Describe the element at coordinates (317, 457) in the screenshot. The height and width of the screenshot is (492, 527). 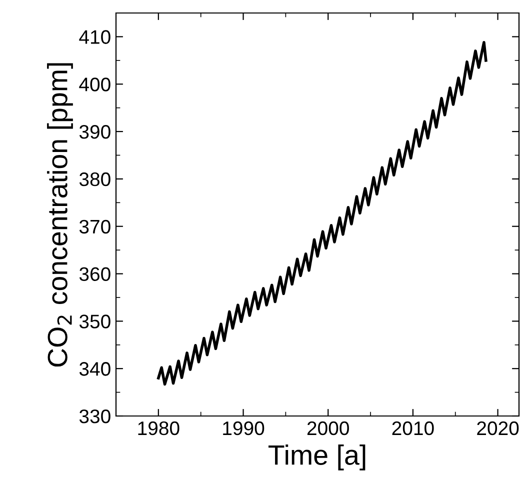
I see `x-axis-title: Time [a]` at that location.